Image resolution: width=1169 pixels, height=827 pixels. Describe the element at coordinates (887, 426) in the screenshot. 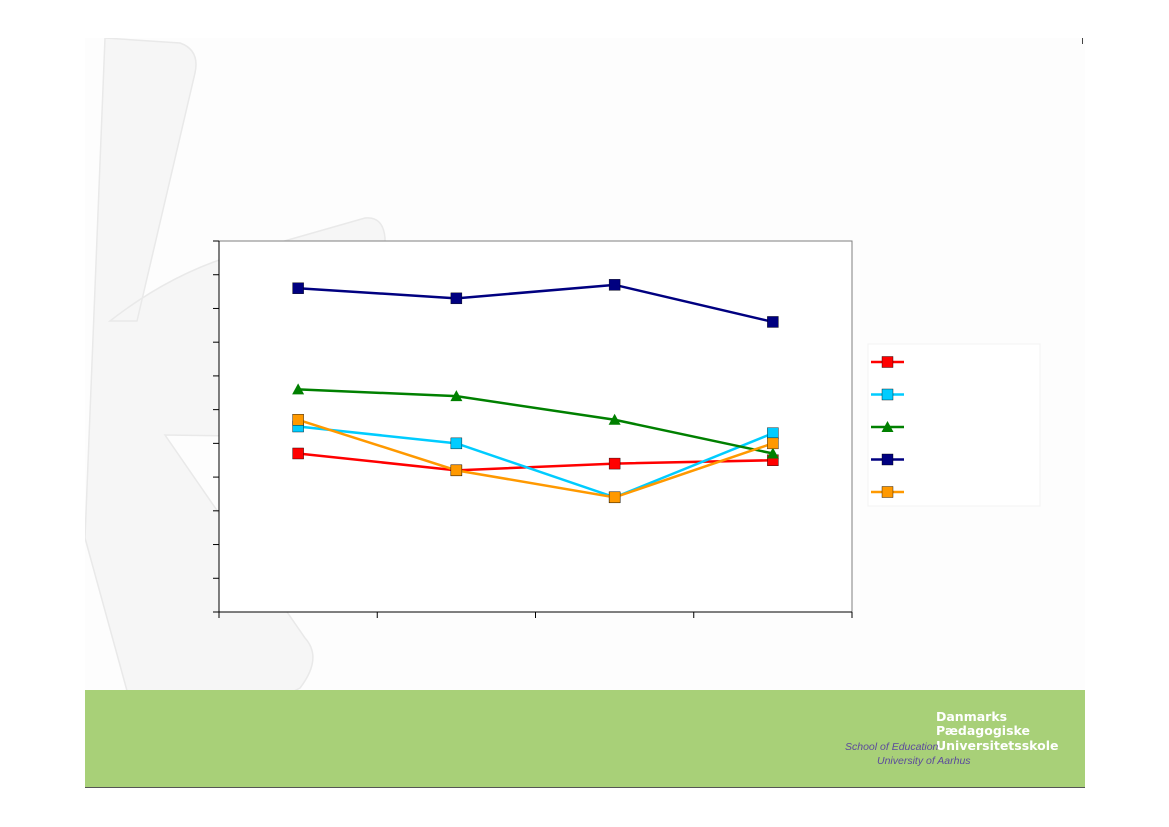

I see `legend-series-3-marker` at that location.